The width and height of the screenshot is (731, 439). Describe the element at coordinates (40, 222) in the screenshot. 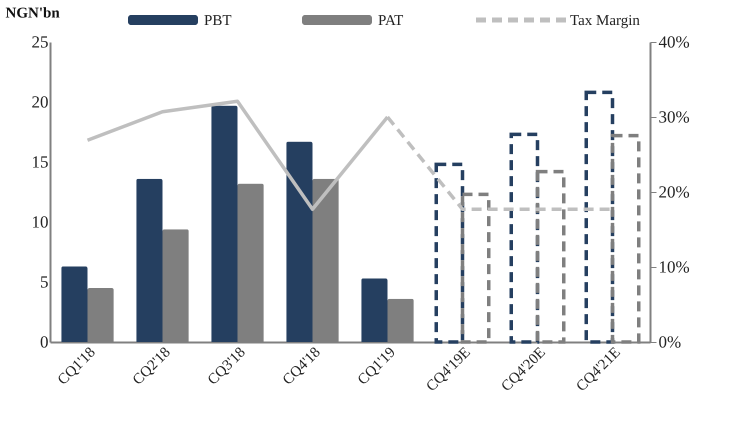

I see `y-tick-label: 10` at that location.